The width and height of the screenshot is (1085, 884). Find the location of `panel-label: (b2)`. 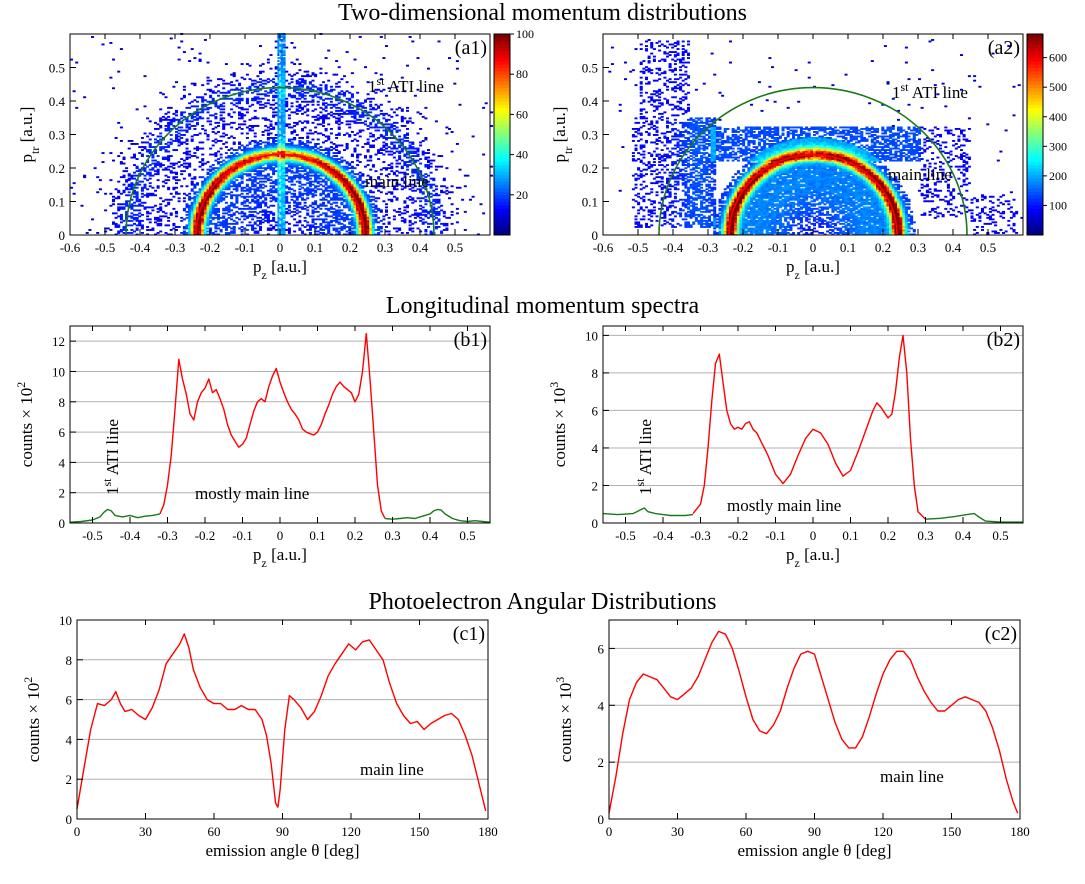

panel-label: (b2) is located at coordinates (1003, 340).